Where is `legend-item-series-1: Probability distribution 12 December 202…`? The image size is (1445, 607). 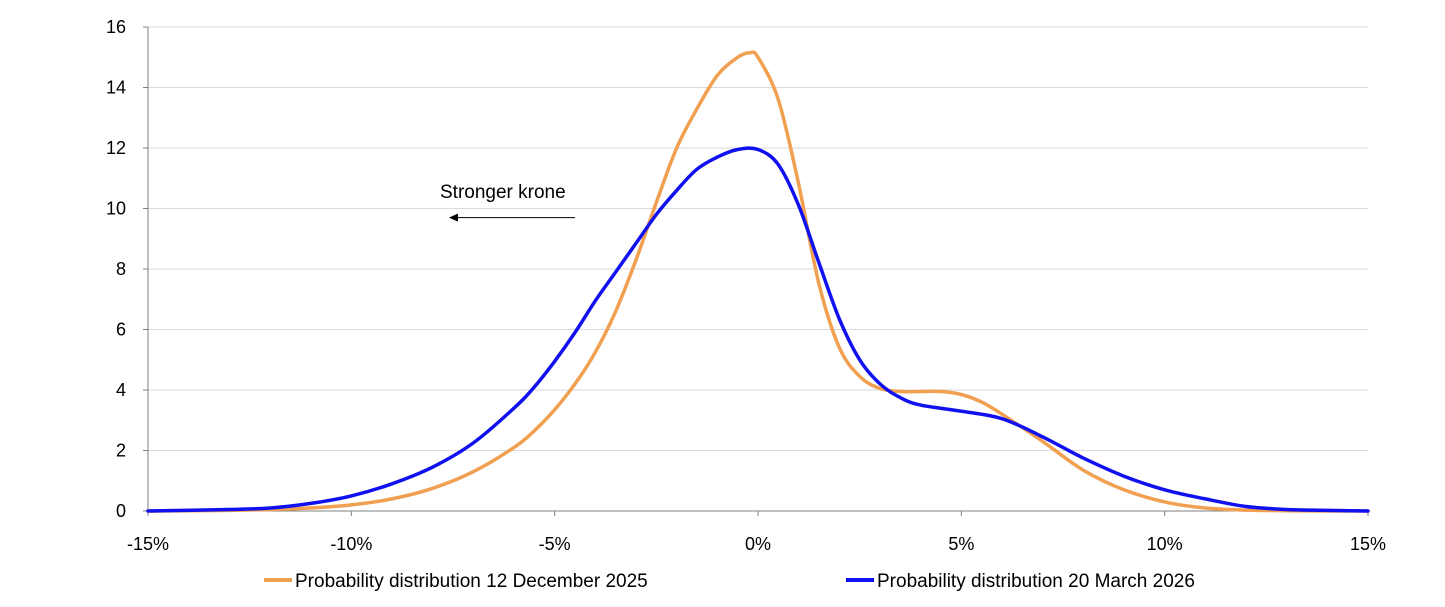
legend-item-series-1: Probability distribution 12 December 202… is located at coordinates (456, 581).